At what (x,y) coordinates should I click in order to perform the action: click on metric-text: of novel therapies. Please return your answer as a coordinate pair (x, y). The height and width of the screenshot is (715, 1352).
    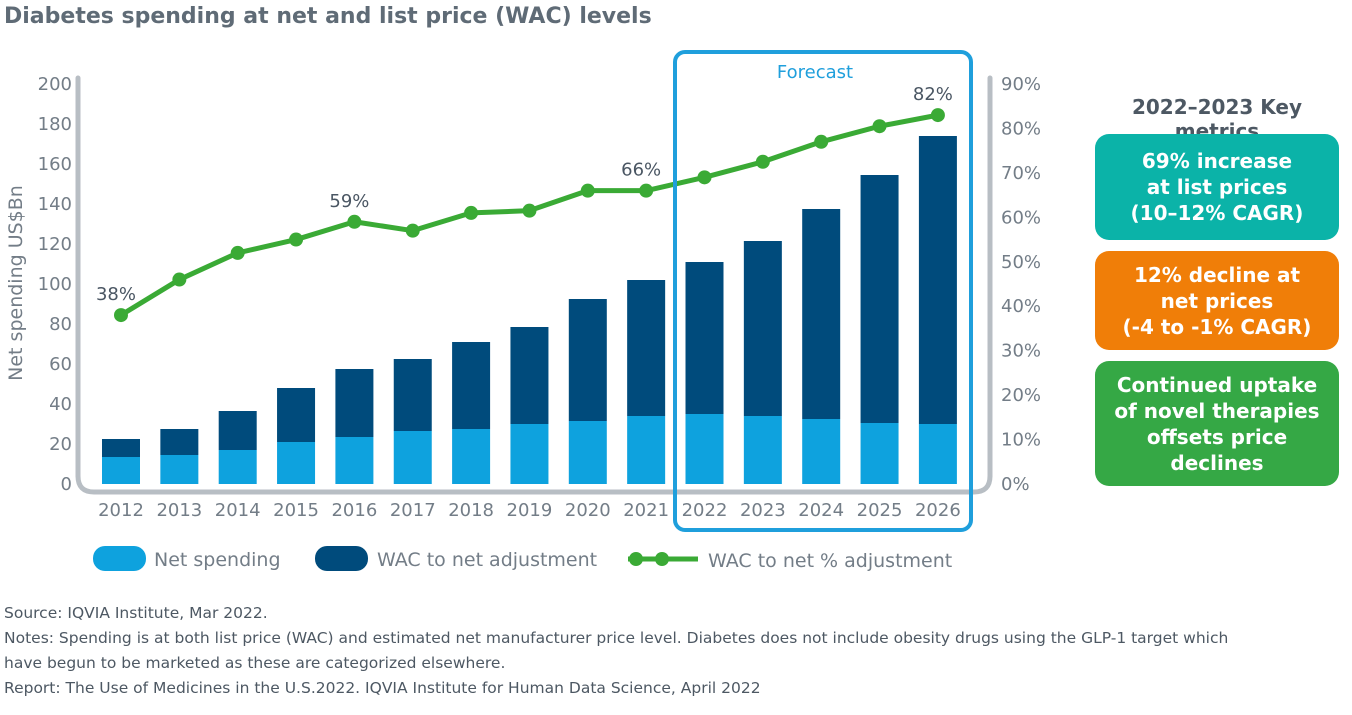
    Looking at the image, I should click on (1217, 410).